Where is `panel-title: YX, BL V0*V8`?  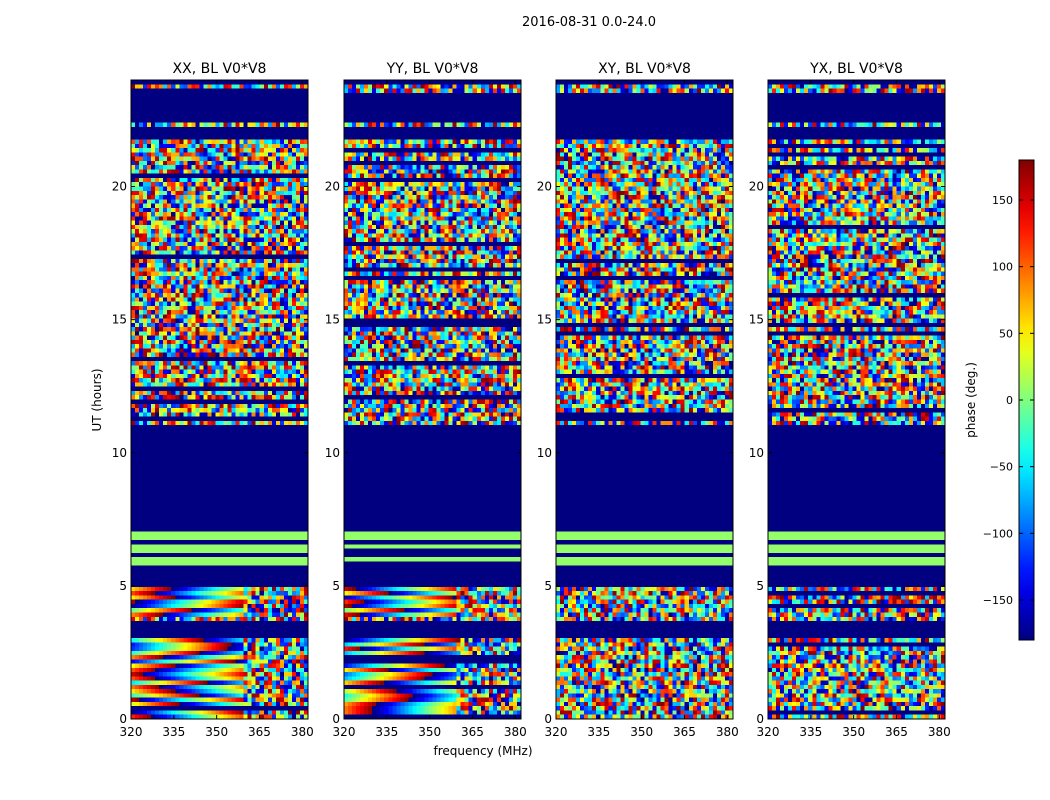 panel-title: YX, BL V0*V8 is located at coordinates (856, 69).